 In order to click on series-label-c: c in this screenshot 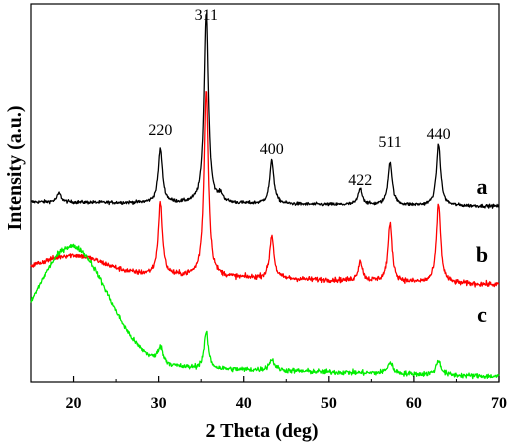, I will do `click(482, 314)`.